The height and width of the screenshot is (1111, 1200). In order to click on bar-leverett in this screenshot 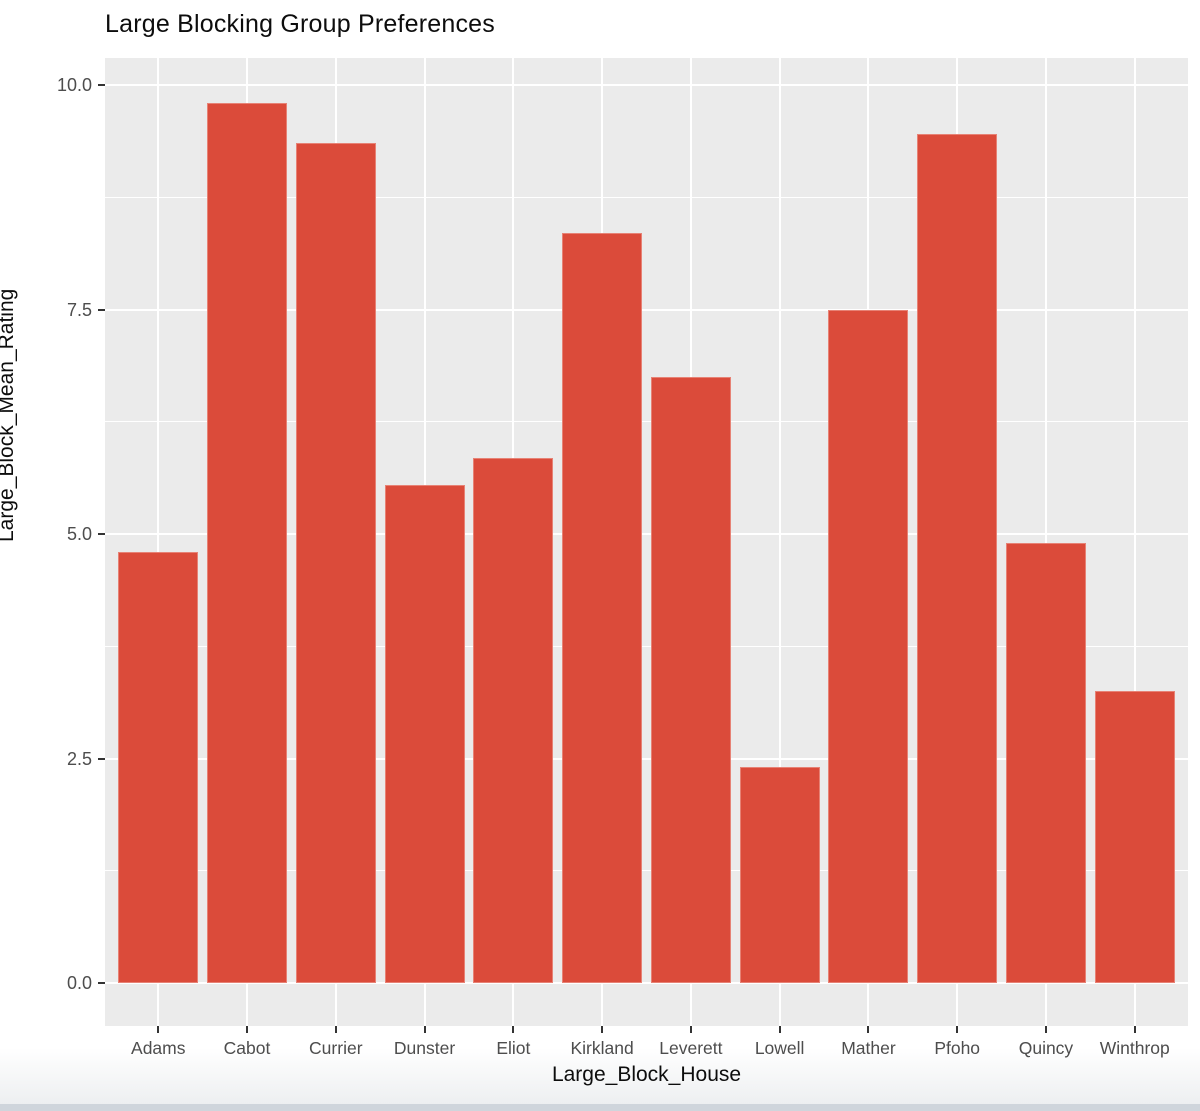, I will do `click(690, 679)`.